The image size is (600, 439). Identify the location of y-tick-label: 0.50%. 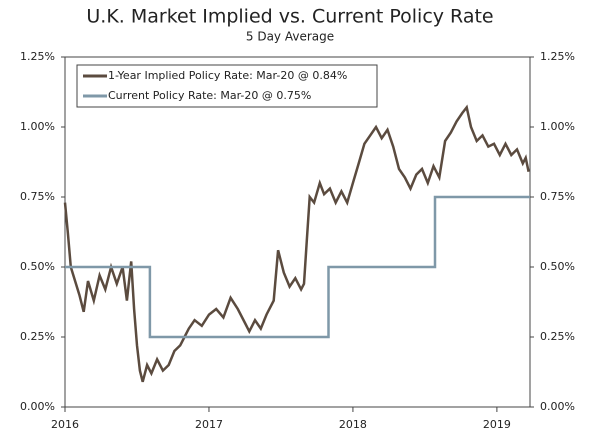
(37, 266).